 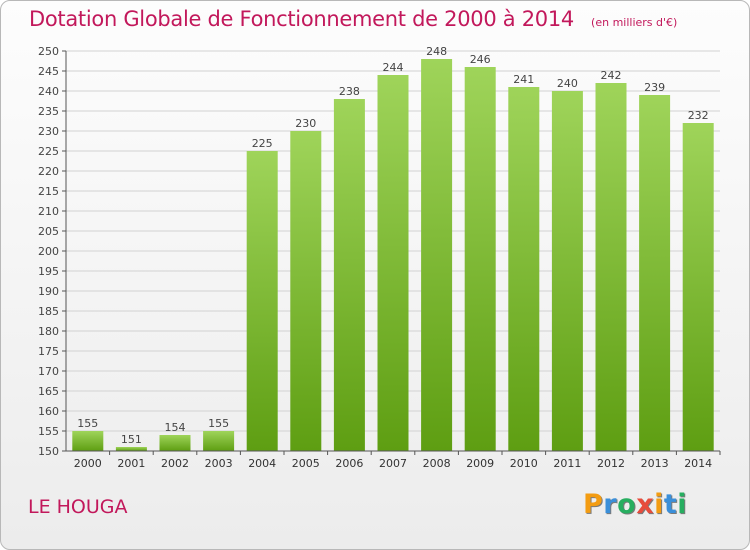 What do you see at coordinates (634, 22) in the screenshot?
I see `chart-unit-label: (en milliers d'€)` at bounding box center [634, 22].